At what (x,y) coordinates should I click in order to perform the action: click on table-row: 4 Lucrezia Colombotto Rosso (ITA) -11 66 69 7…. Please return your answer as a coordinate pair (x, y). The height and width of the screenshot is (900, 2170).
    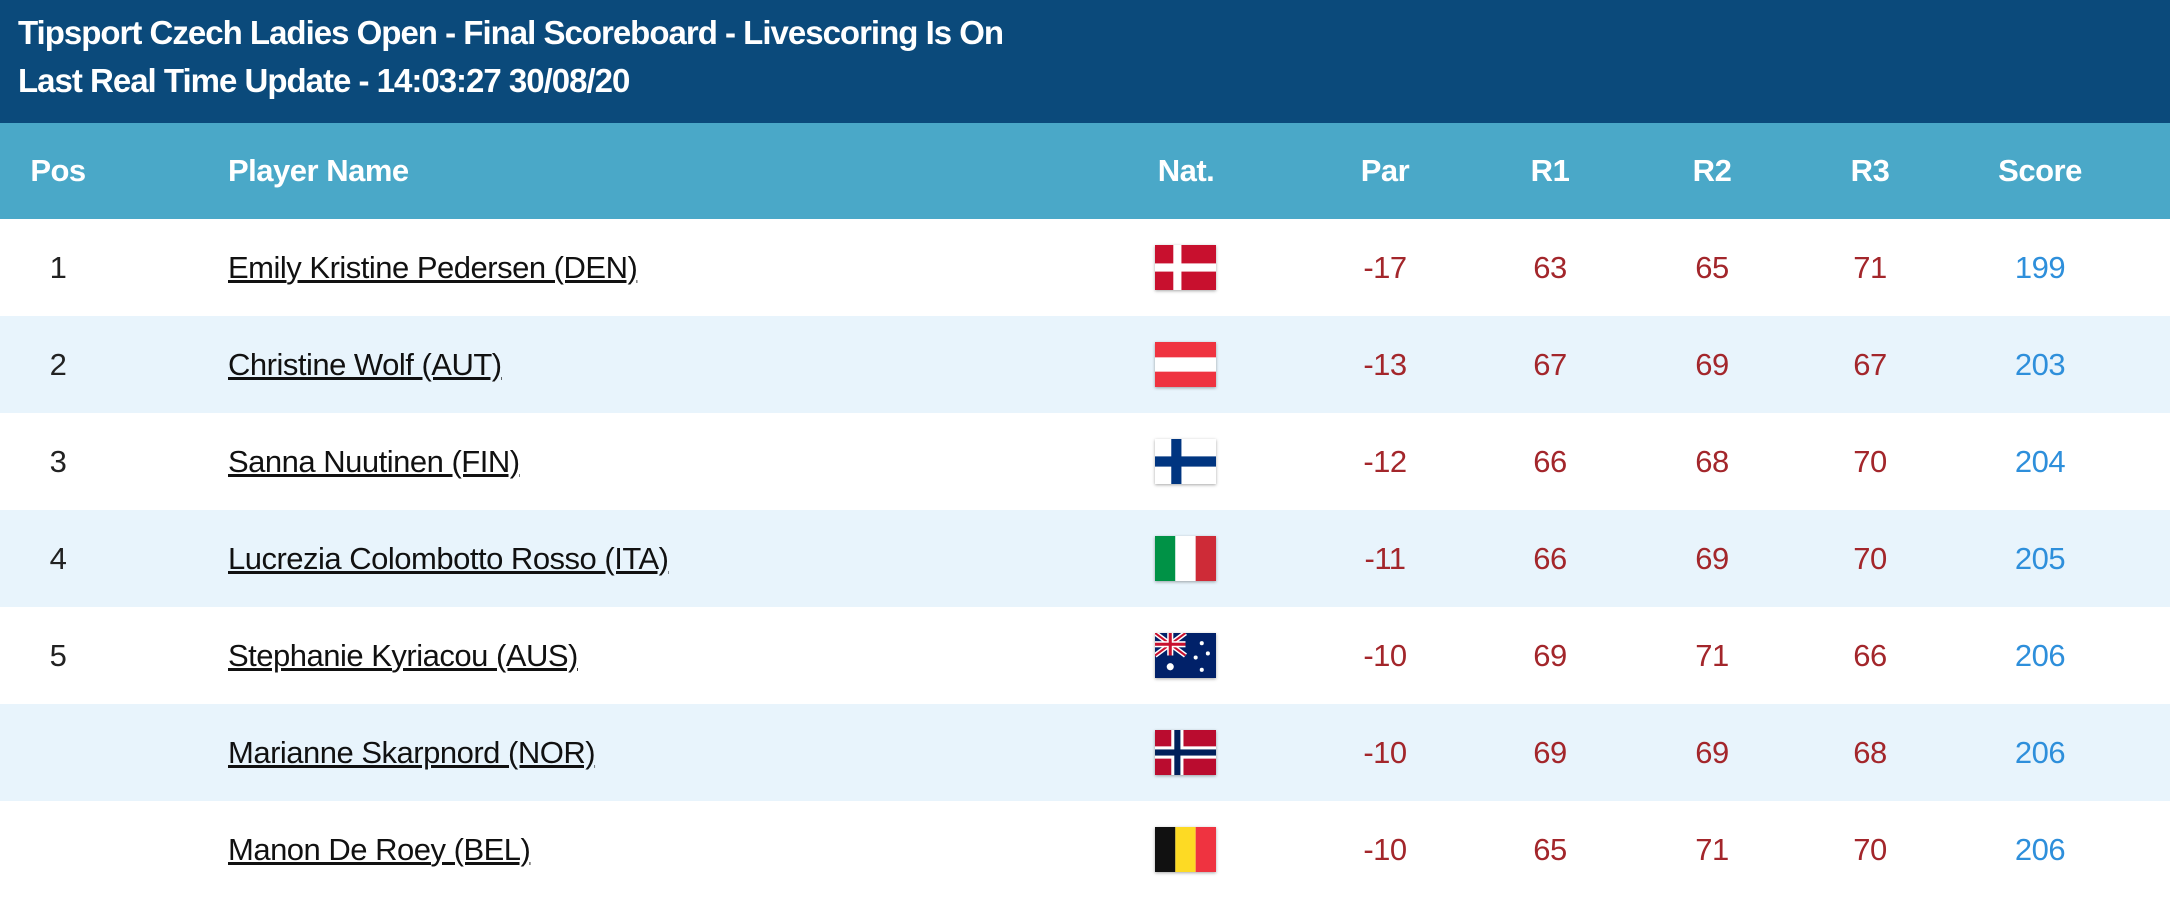
    Looking at the image, I should click on (1085, 558).